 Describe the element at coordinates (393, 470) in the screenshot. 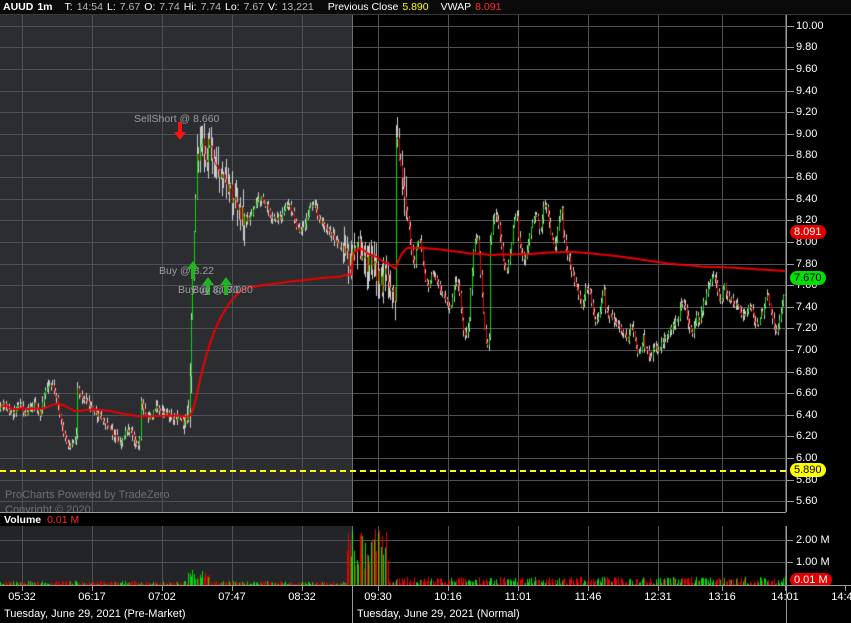

I see `previous-close-line` at that location.